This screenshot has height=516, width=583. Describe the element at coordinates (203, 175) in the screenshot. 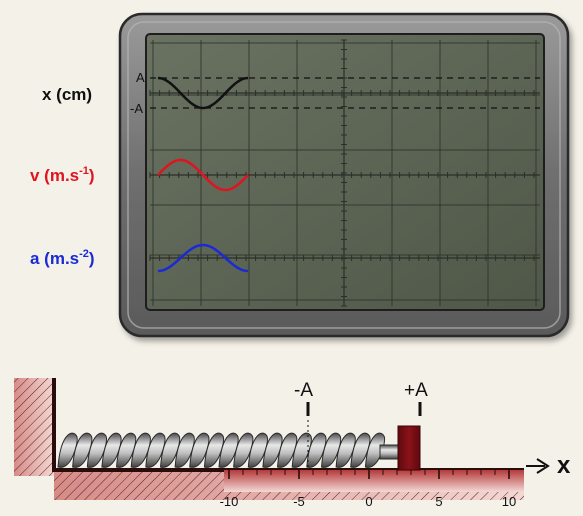

I see `v-trace` at that location.